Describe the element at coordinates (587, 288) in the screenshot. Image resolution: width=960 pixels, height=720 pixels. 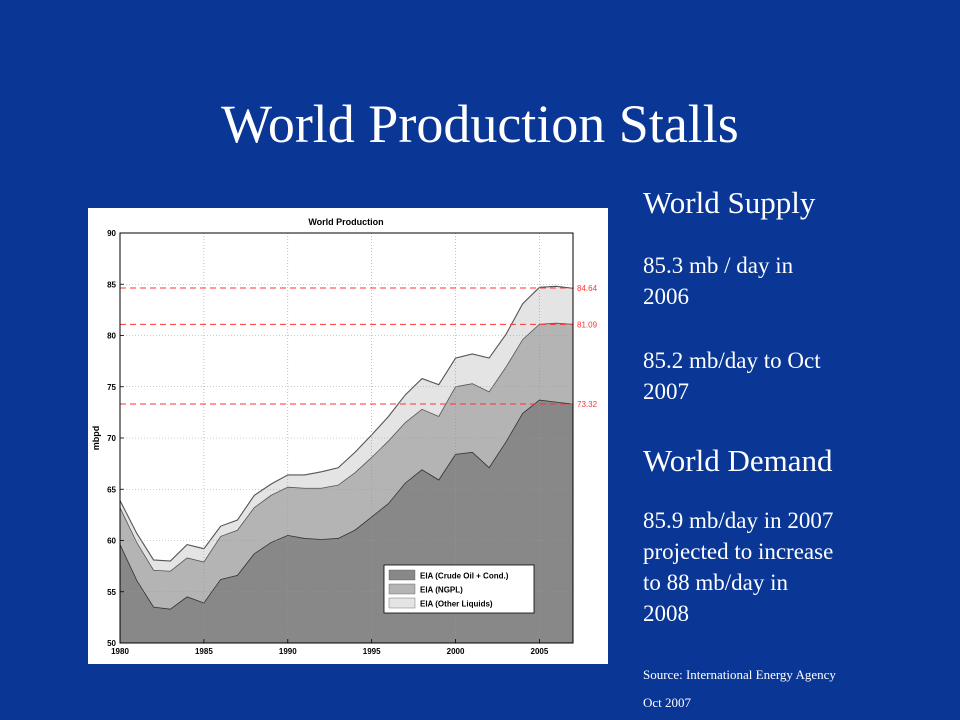
I see `reference-label-0: 84.64` at that location.